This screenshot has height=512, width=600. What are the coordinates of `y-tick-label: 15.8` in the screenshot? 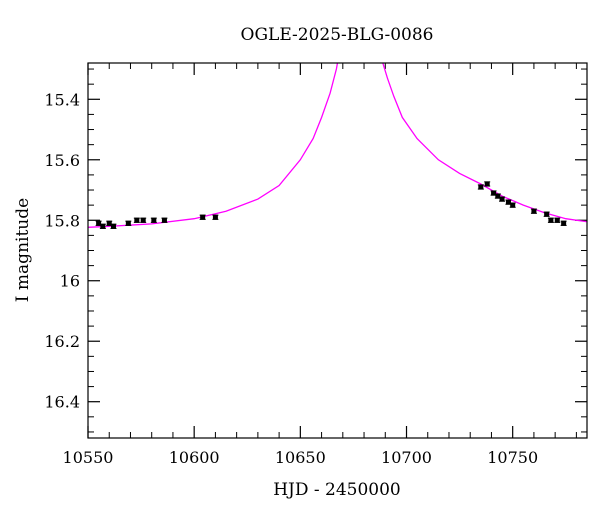 It's located at (62, 220).